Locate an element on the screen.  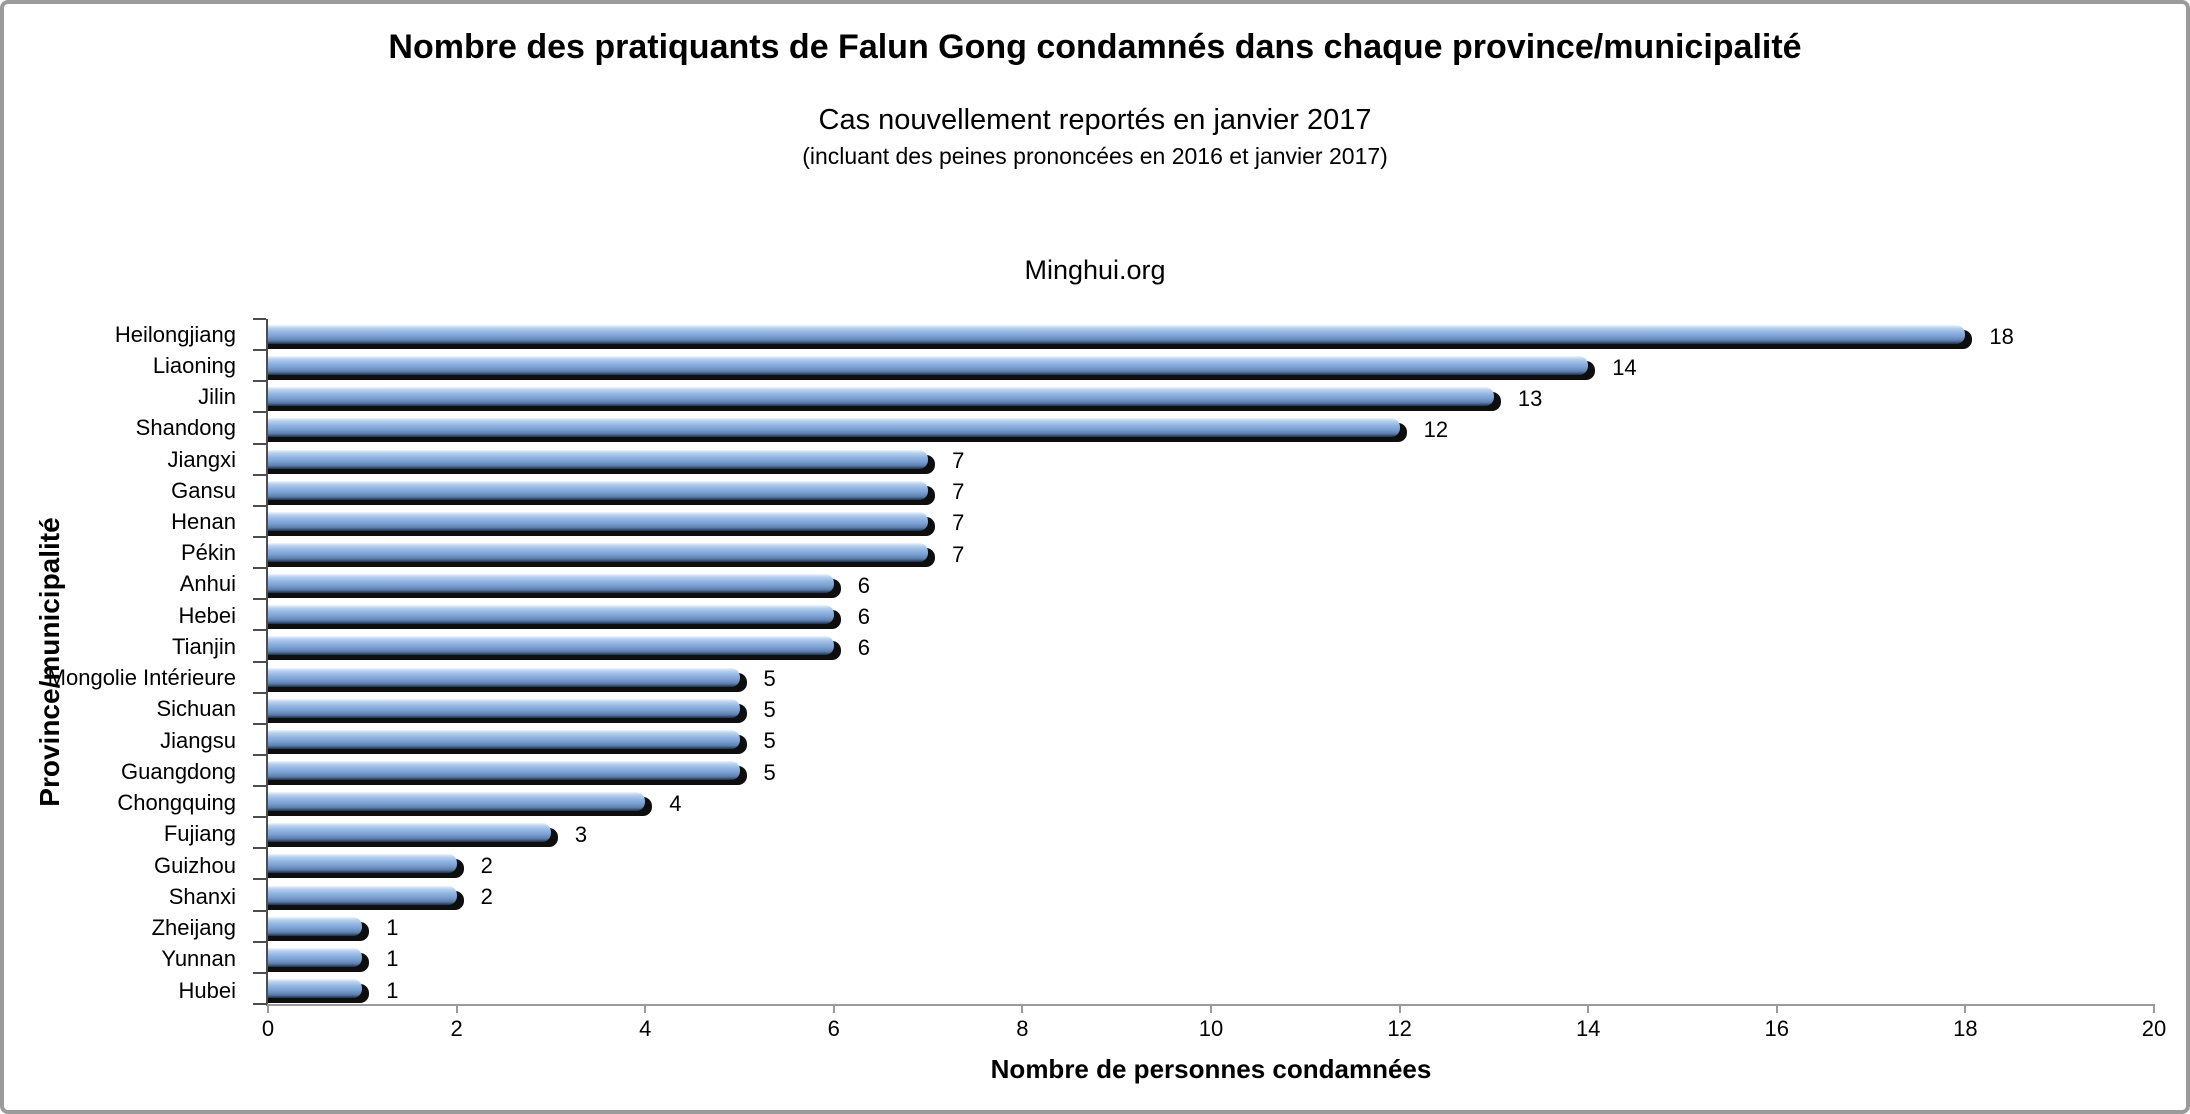
source-label: Minghui.org is located at coordinates (1095, 270).